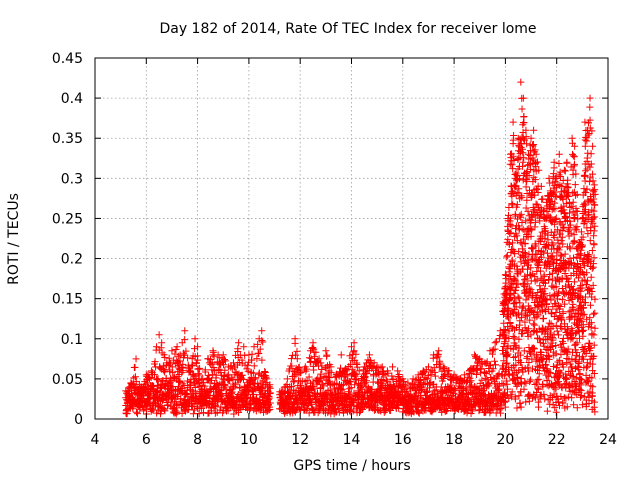 The height and width of the screenshot is (484, 640). Describe the element at coordinates (72, 99) in the screenshot. I see `y-tick-label: 0.4` at that location.